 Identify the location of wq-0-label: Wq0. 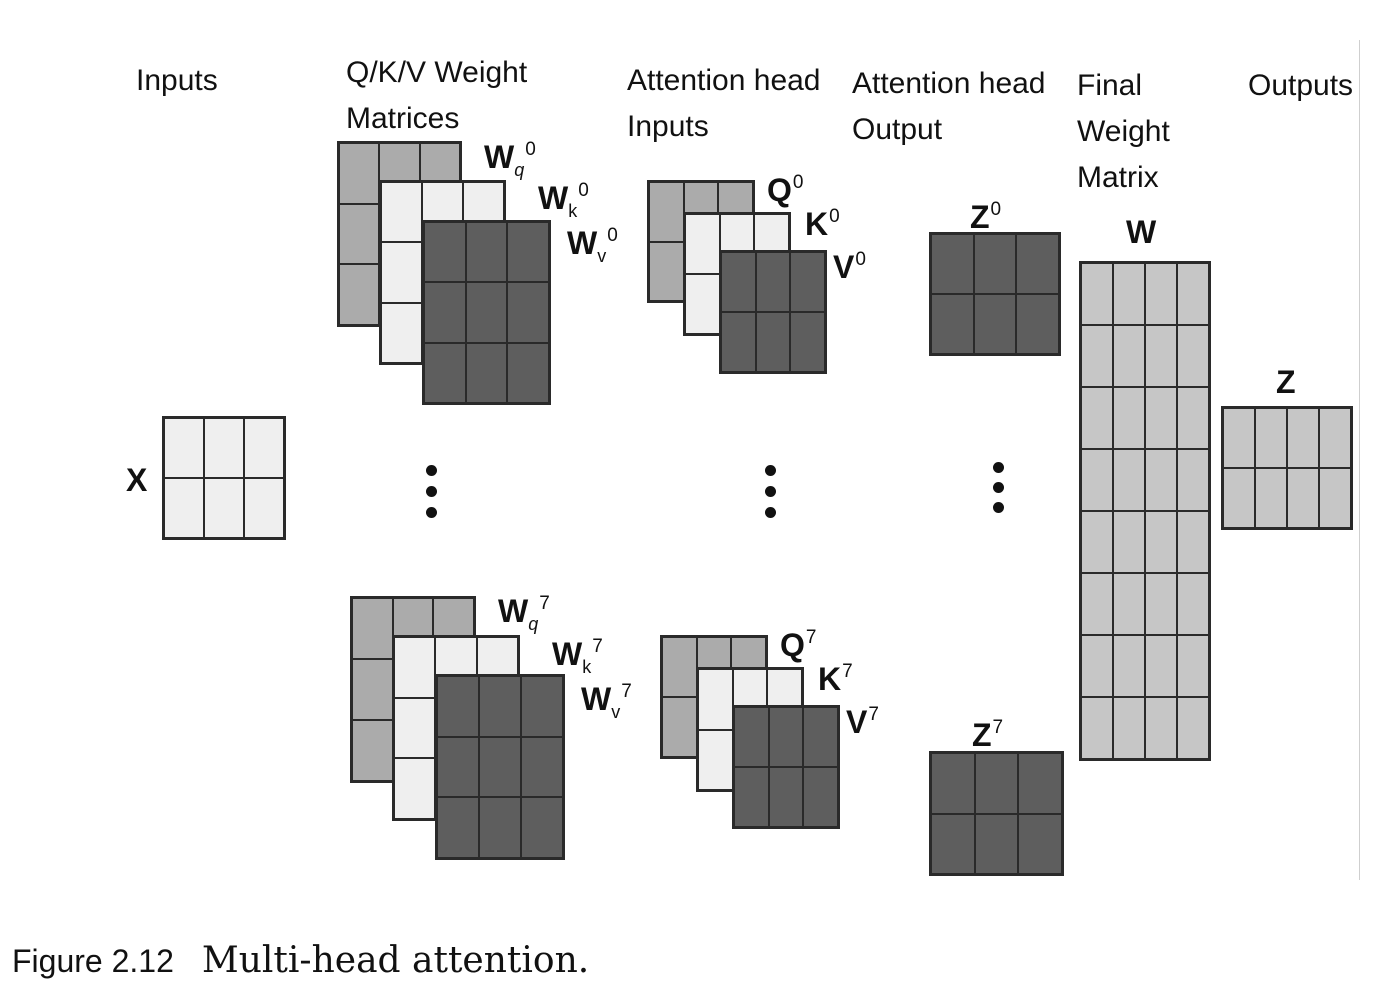
(510, 159).